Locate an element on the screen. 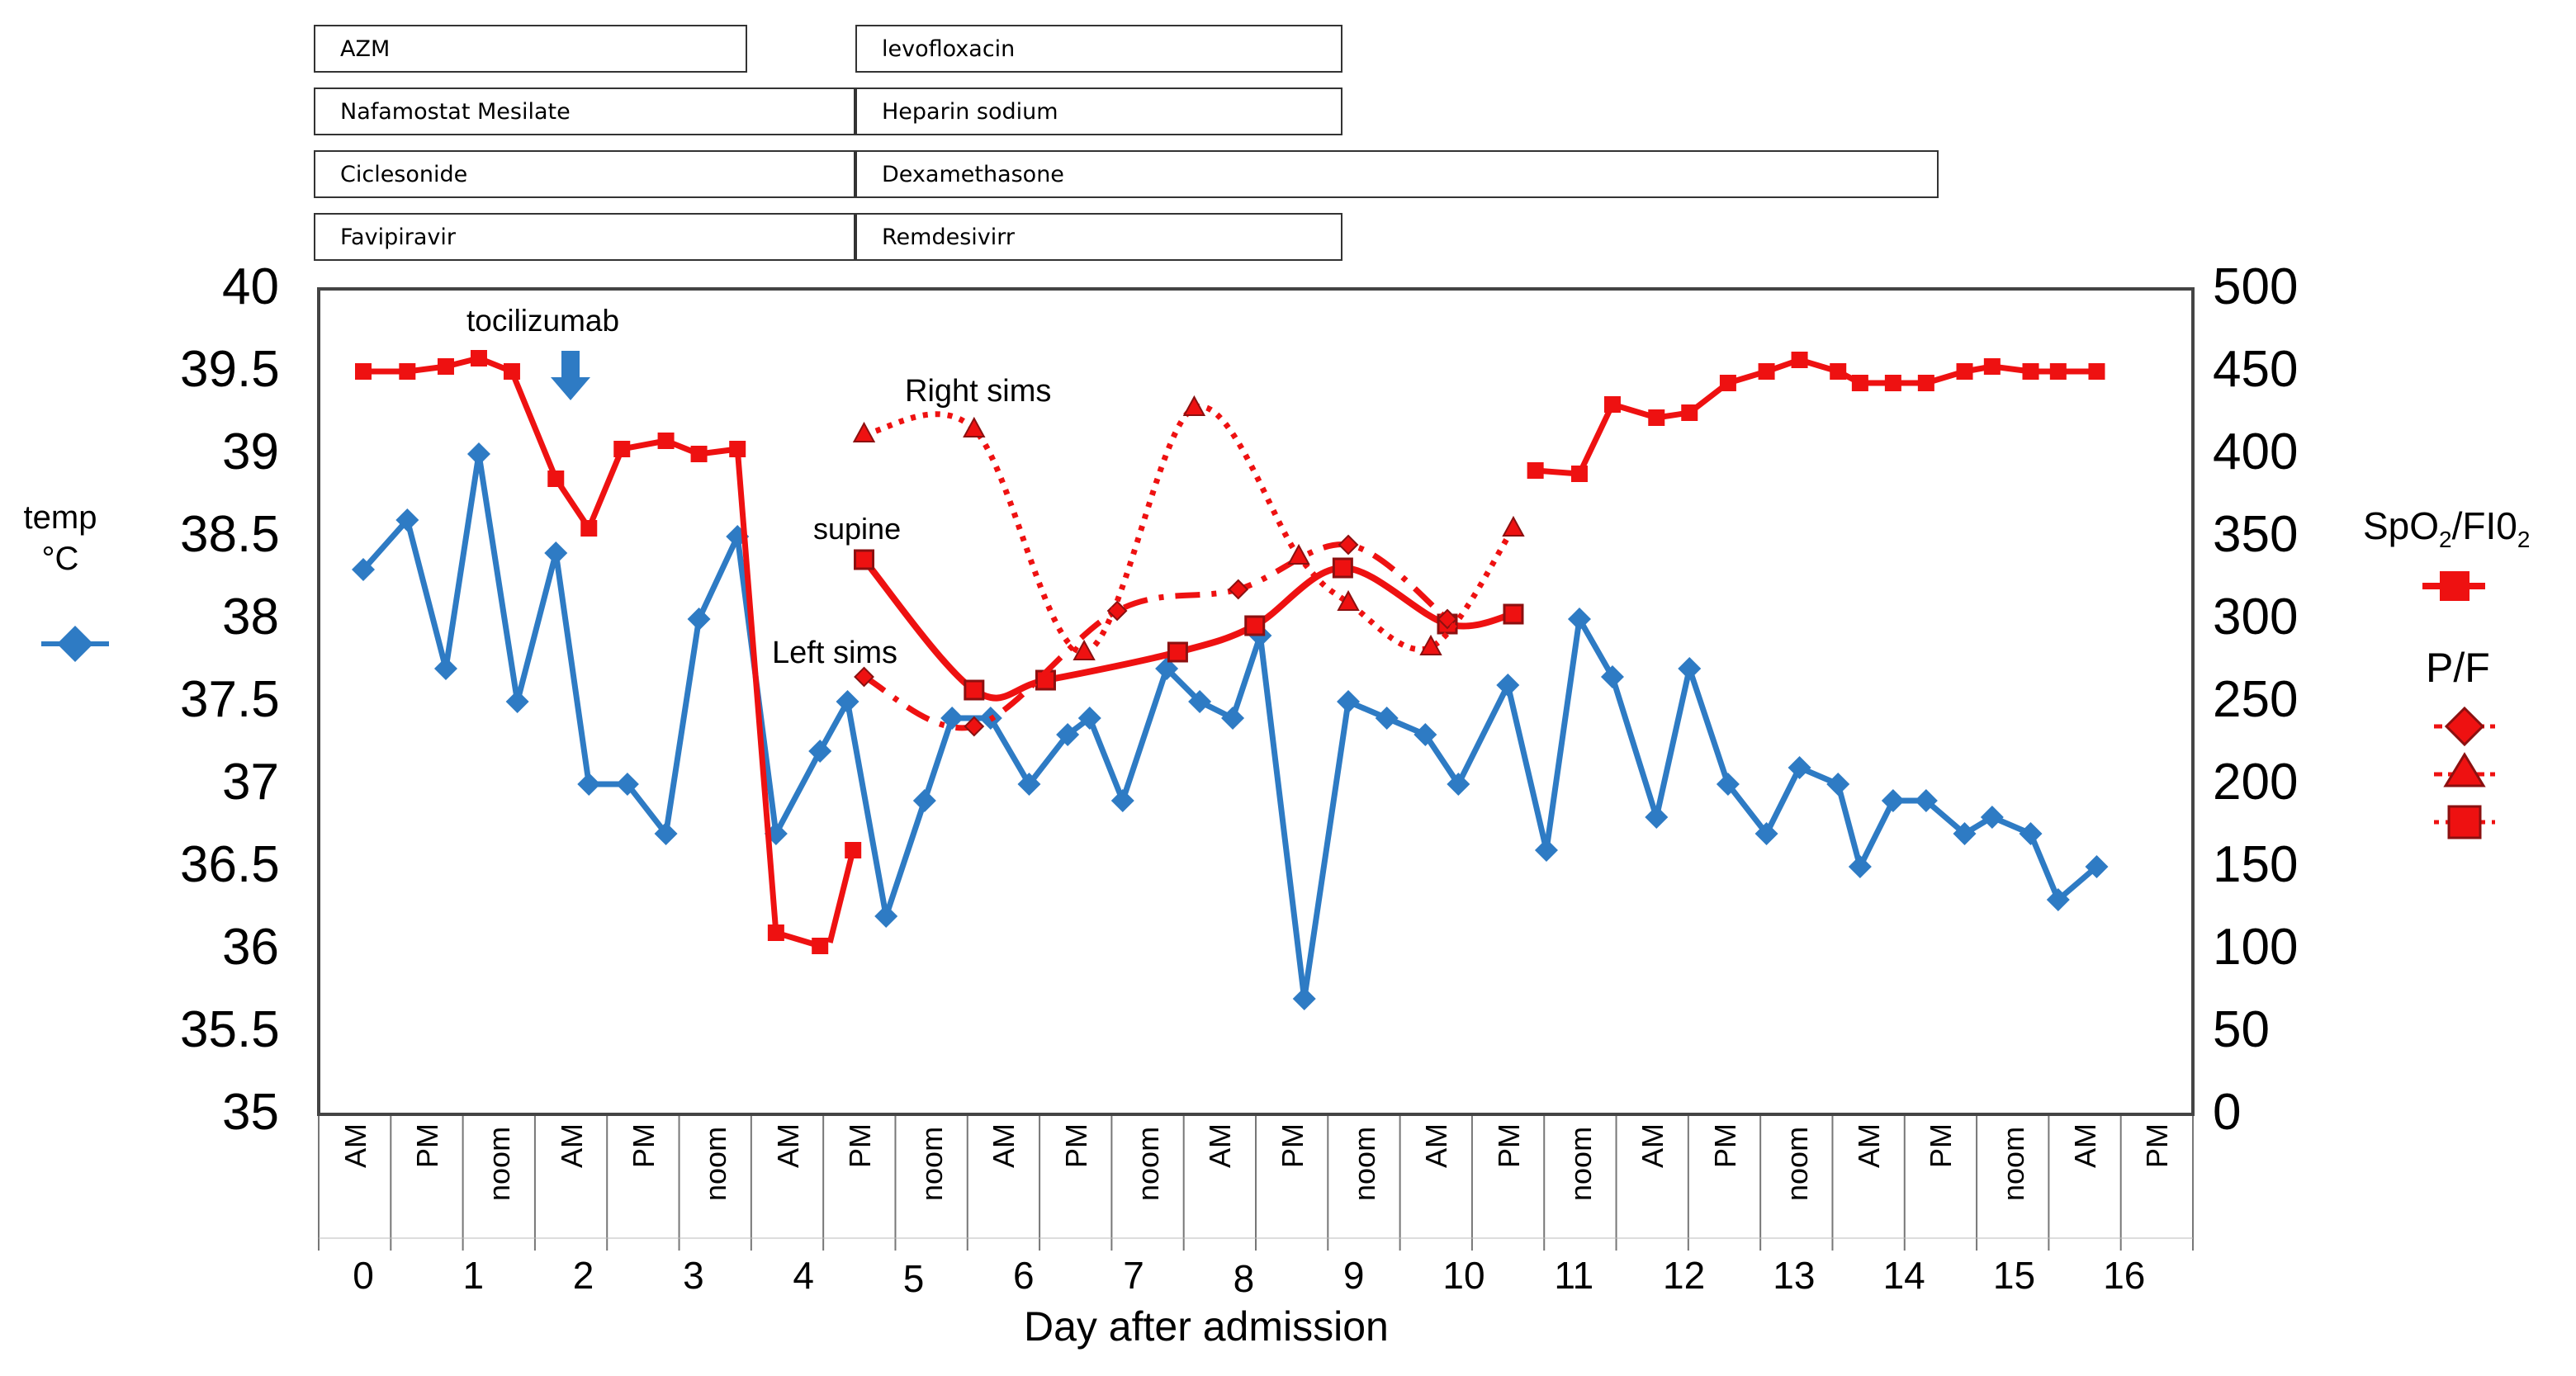 Image resolution: width=2576 pixels, height=1376 pixels. left-tick-label: 37.5 is located at coordinates (230, 699).